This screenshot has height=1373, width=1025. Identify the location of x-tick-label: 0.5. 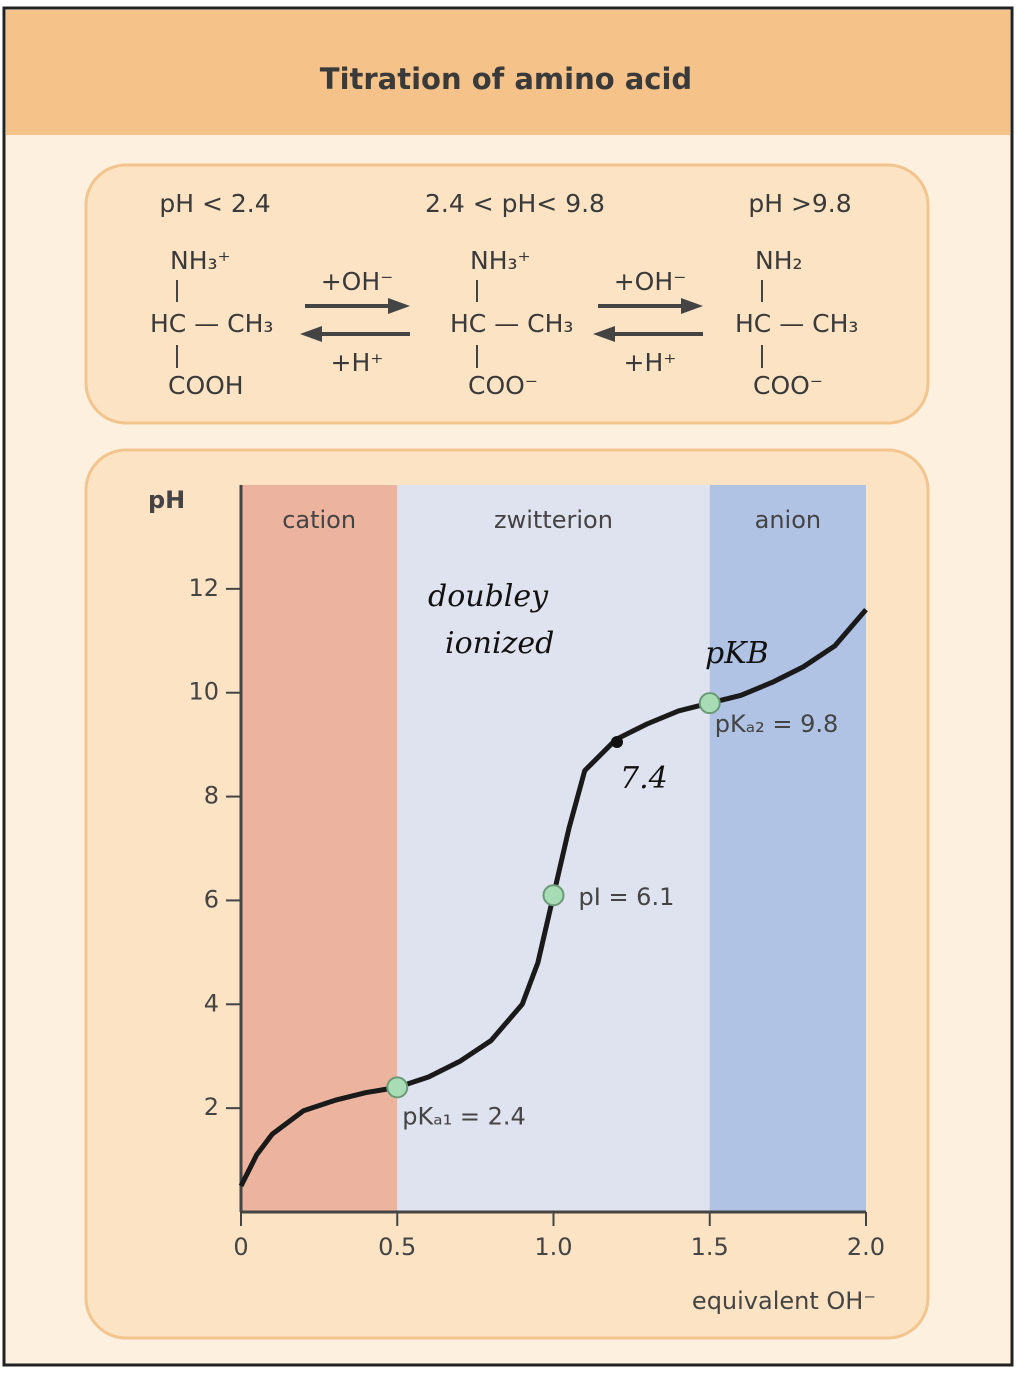
(397, 1247).